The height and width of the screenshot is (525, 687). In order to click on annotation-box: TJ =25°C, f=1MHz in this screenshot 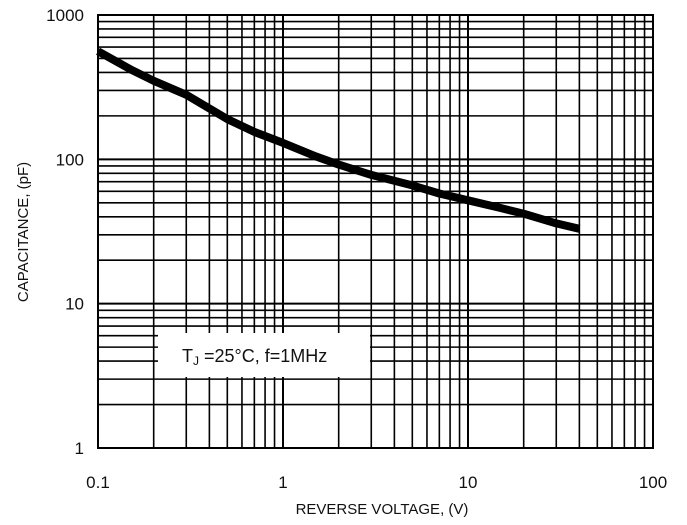, I will do `click(264, 355)`.